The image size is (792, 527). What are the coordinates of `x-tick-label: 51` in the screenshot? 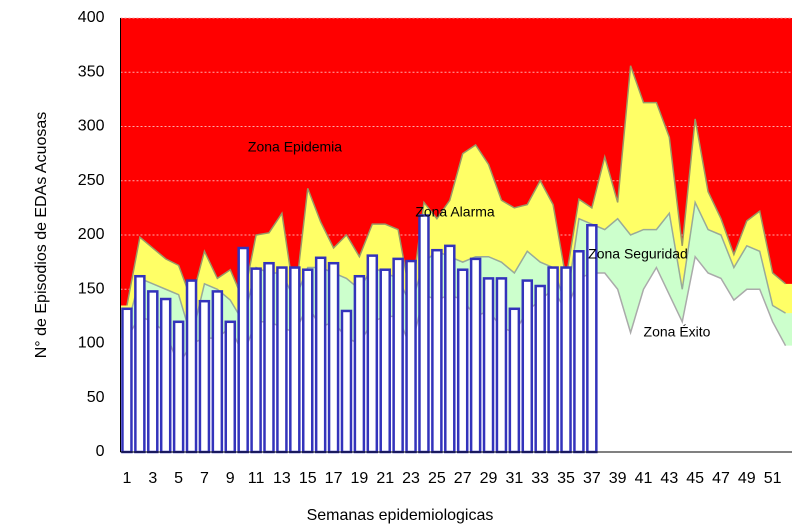 It's located at (773, 478).